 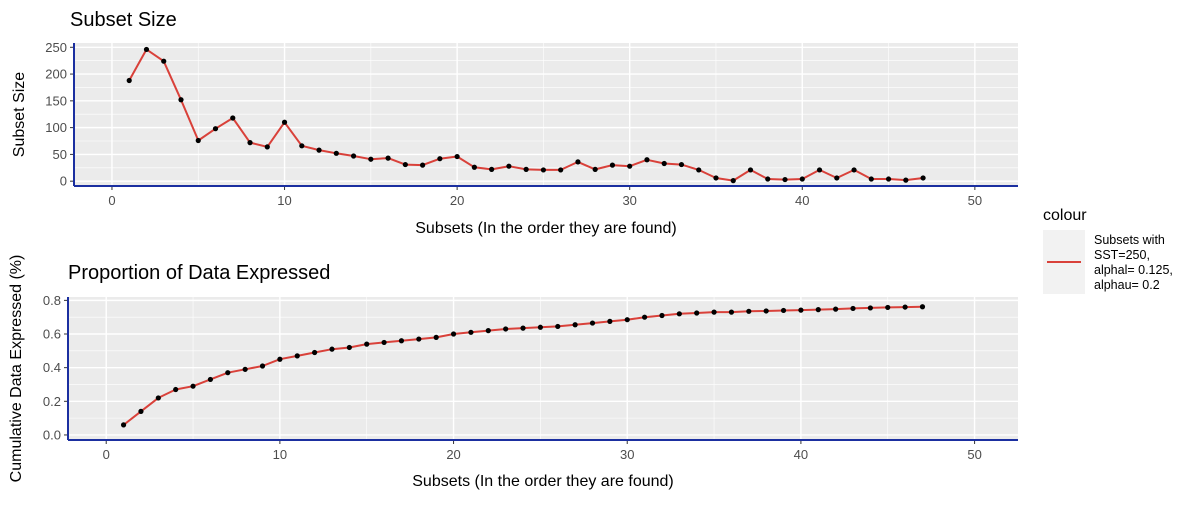 I want to click on y-tick-label: 0.8, so click(x=52, y=300).